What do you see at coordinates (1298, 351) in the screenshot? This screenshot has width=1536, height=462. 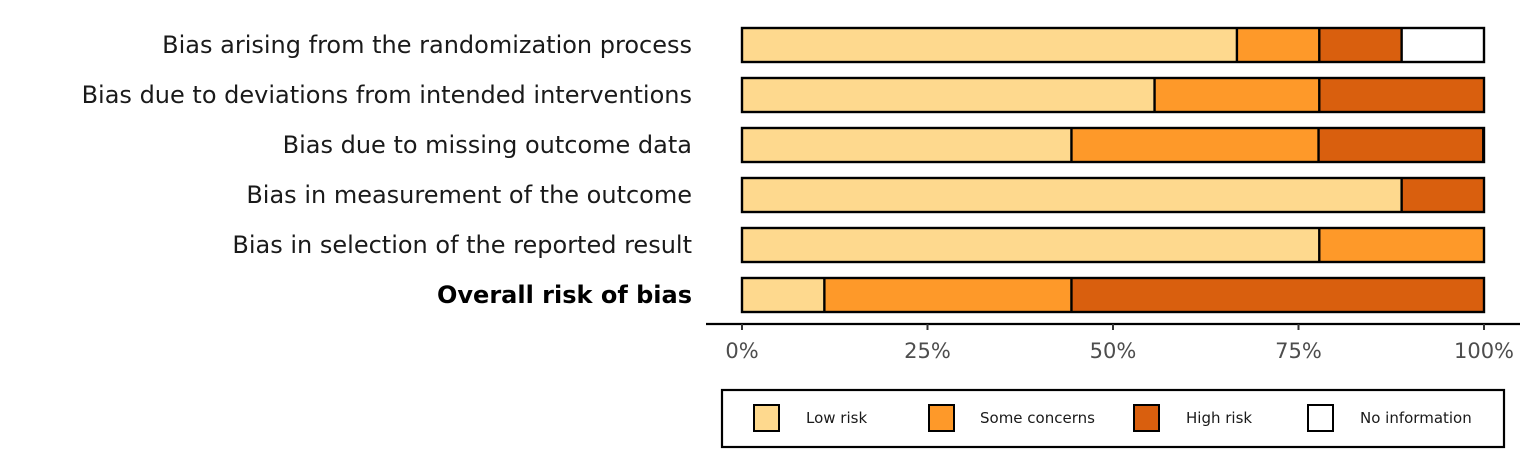 I see `x-tick-label: 75%` at bounding box center [1298, 351].